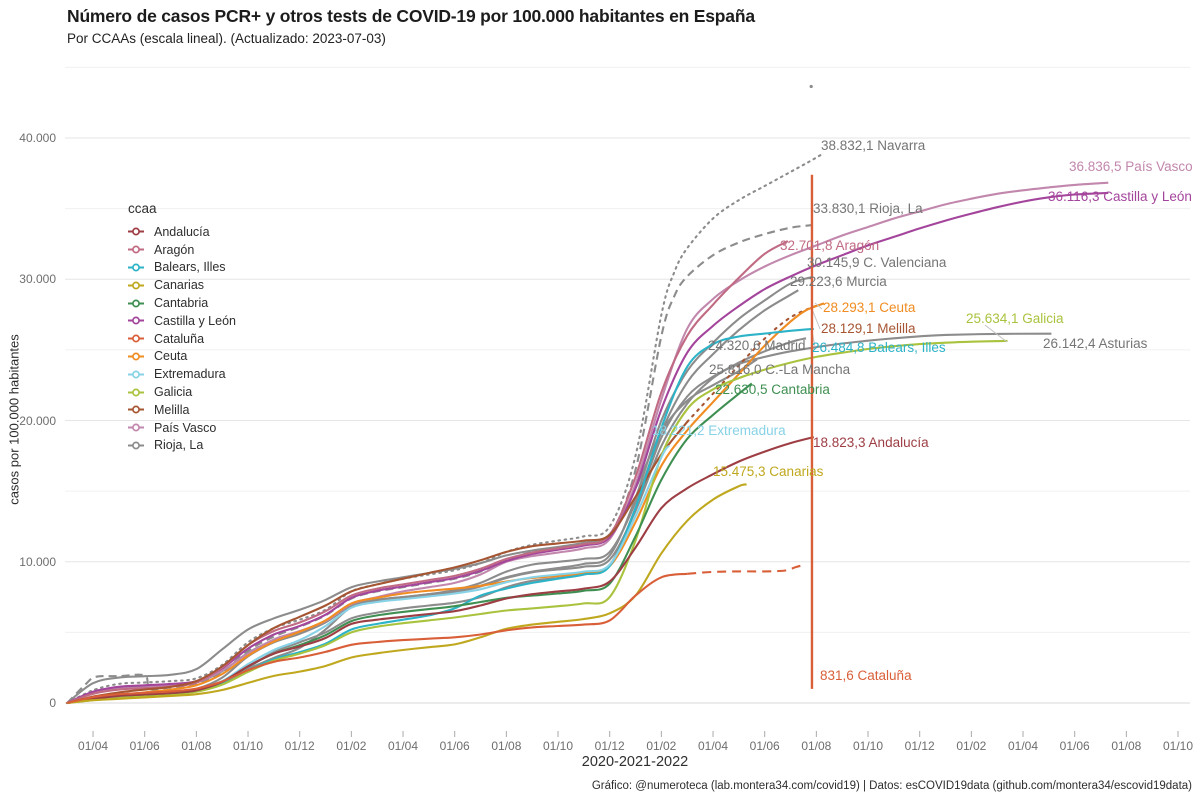 This screenshot has height=800, width=1200. I want to click on legend-item-label: Melilla, so click(172, 409).